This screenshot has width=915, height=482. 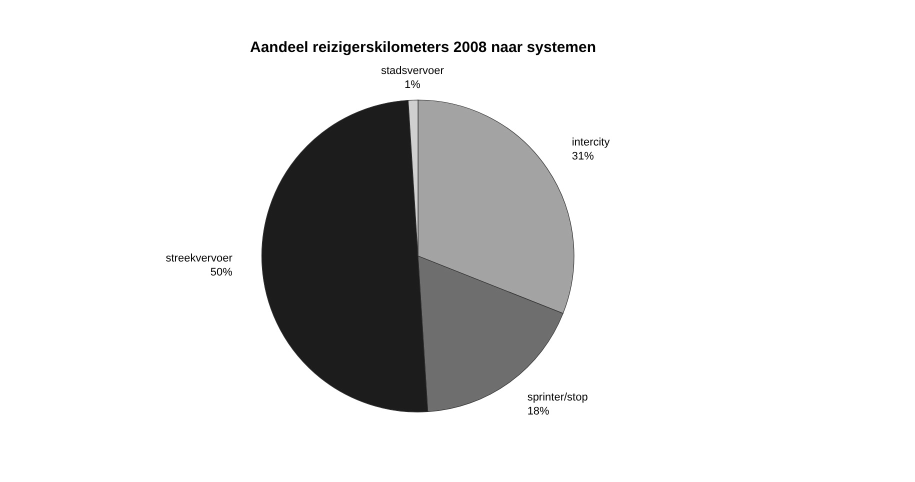 I want to click on data-label: 1%, so click(x=412, y=85).